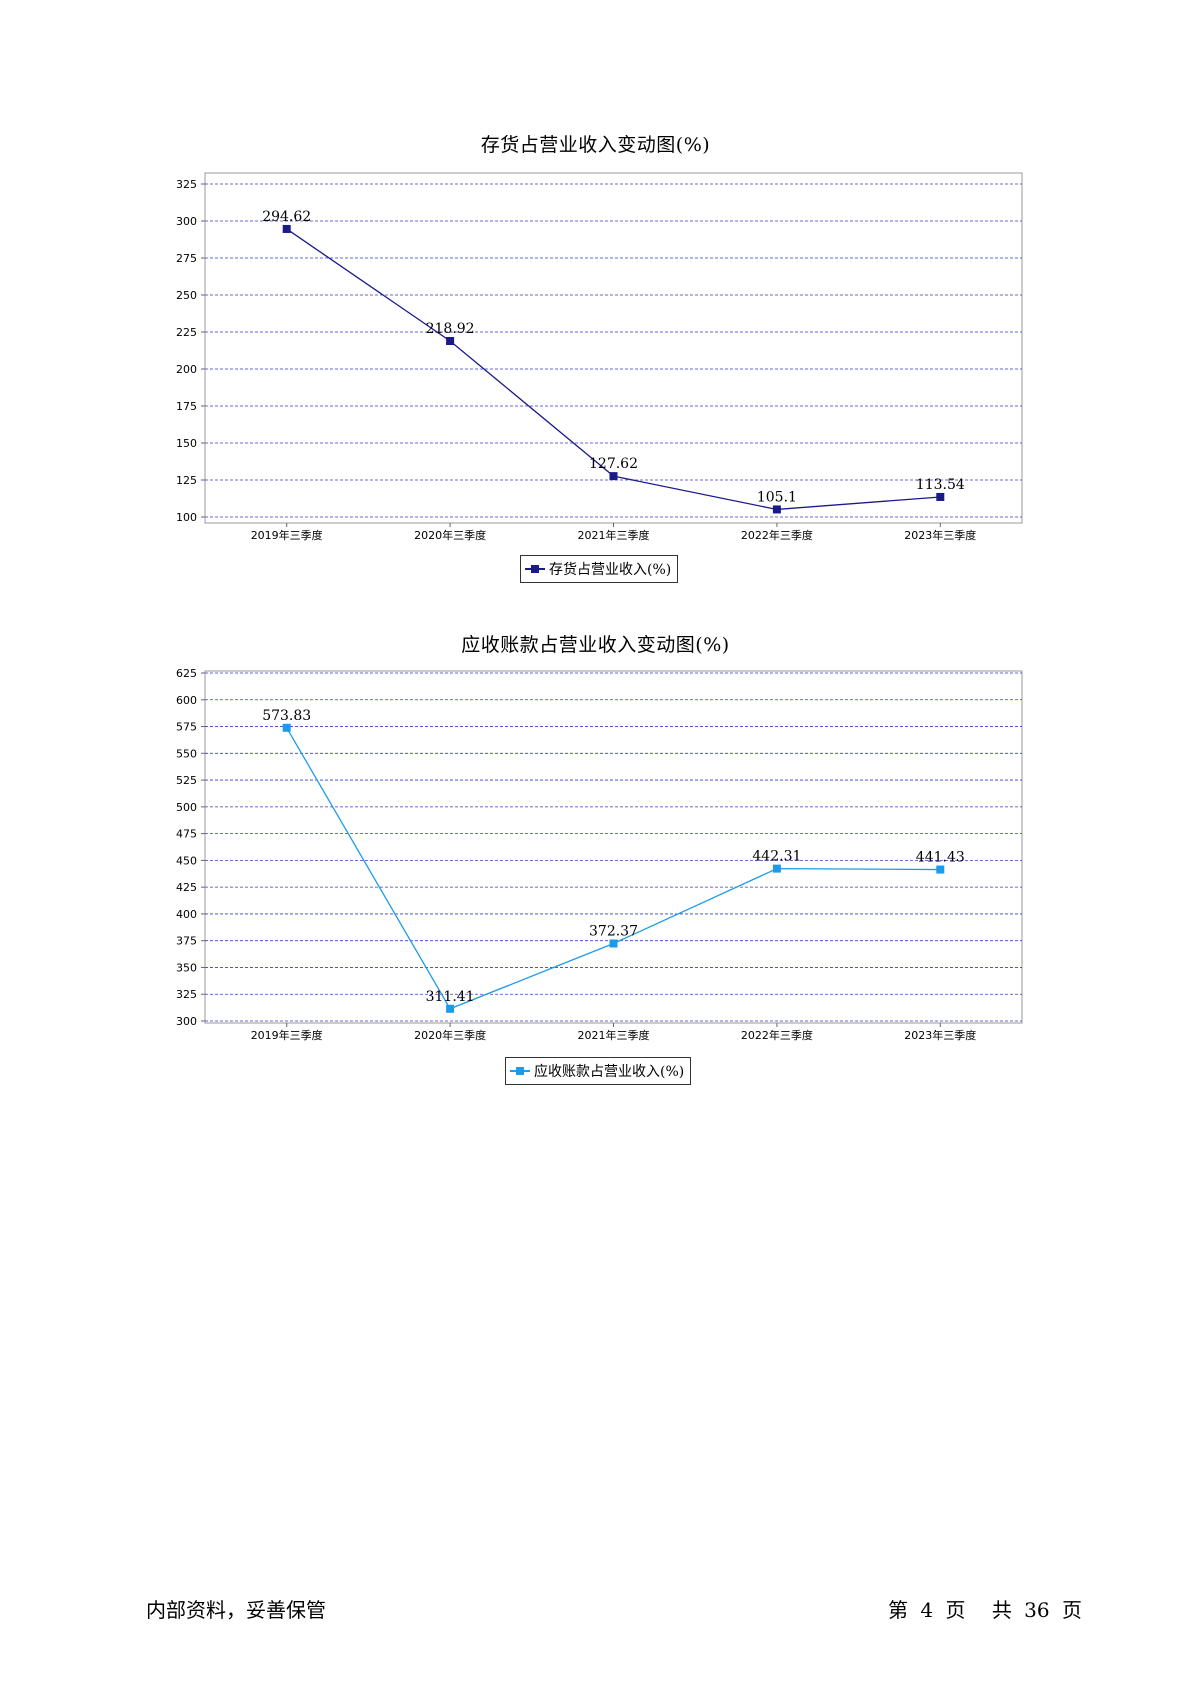  I want to click on legend-label: 存货占营业收入(%), so click(610, 570).